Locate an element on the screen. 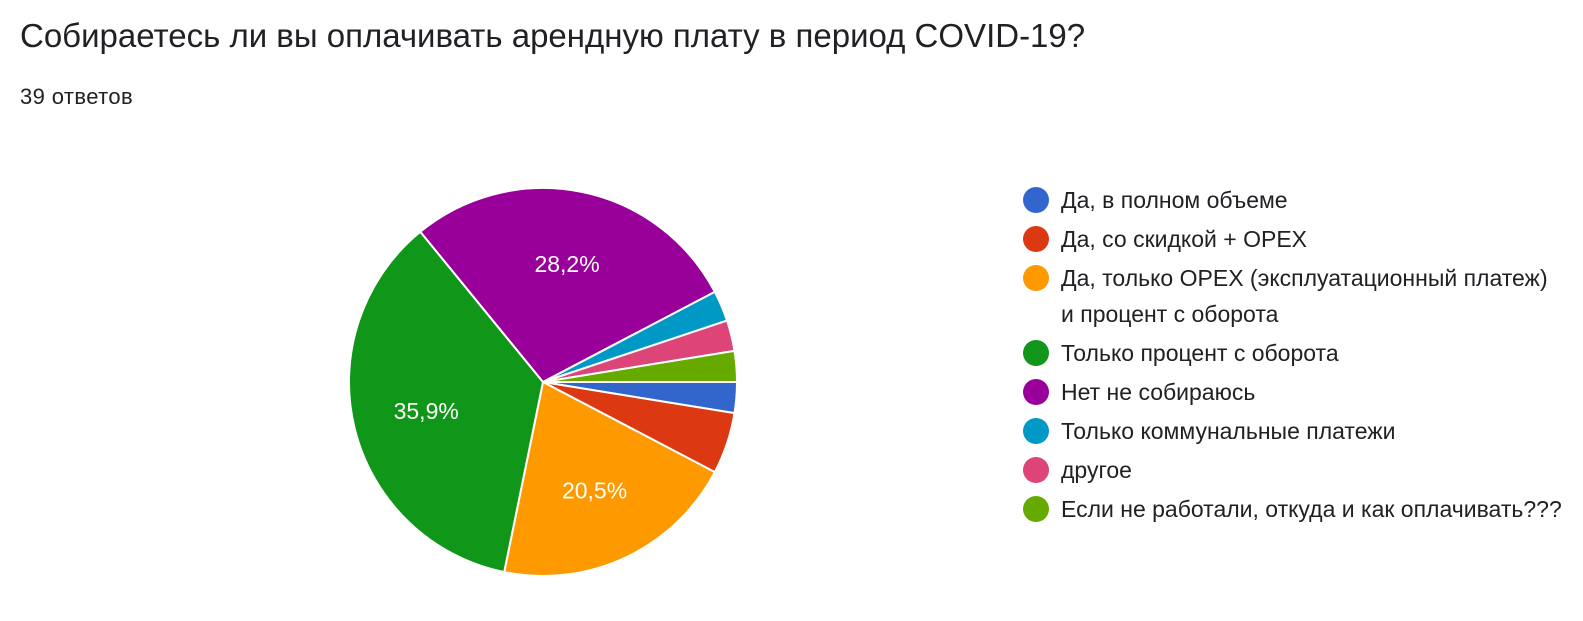  legend-item: Только процент с оборота is located at coordinates (1293, 354).